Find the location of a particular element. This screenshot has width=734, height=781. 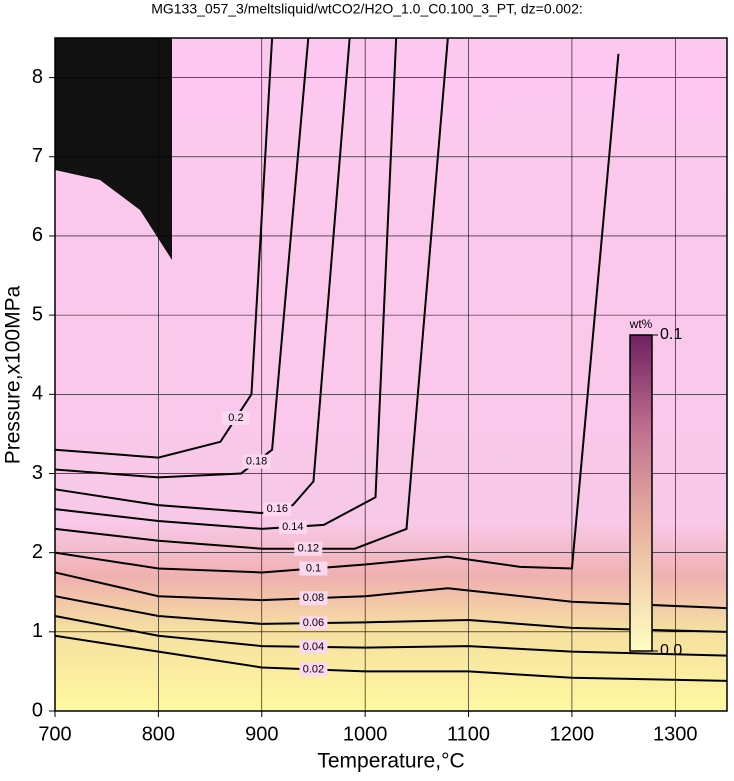

y-tick-label: 5 is located at coordinates (37, 314).